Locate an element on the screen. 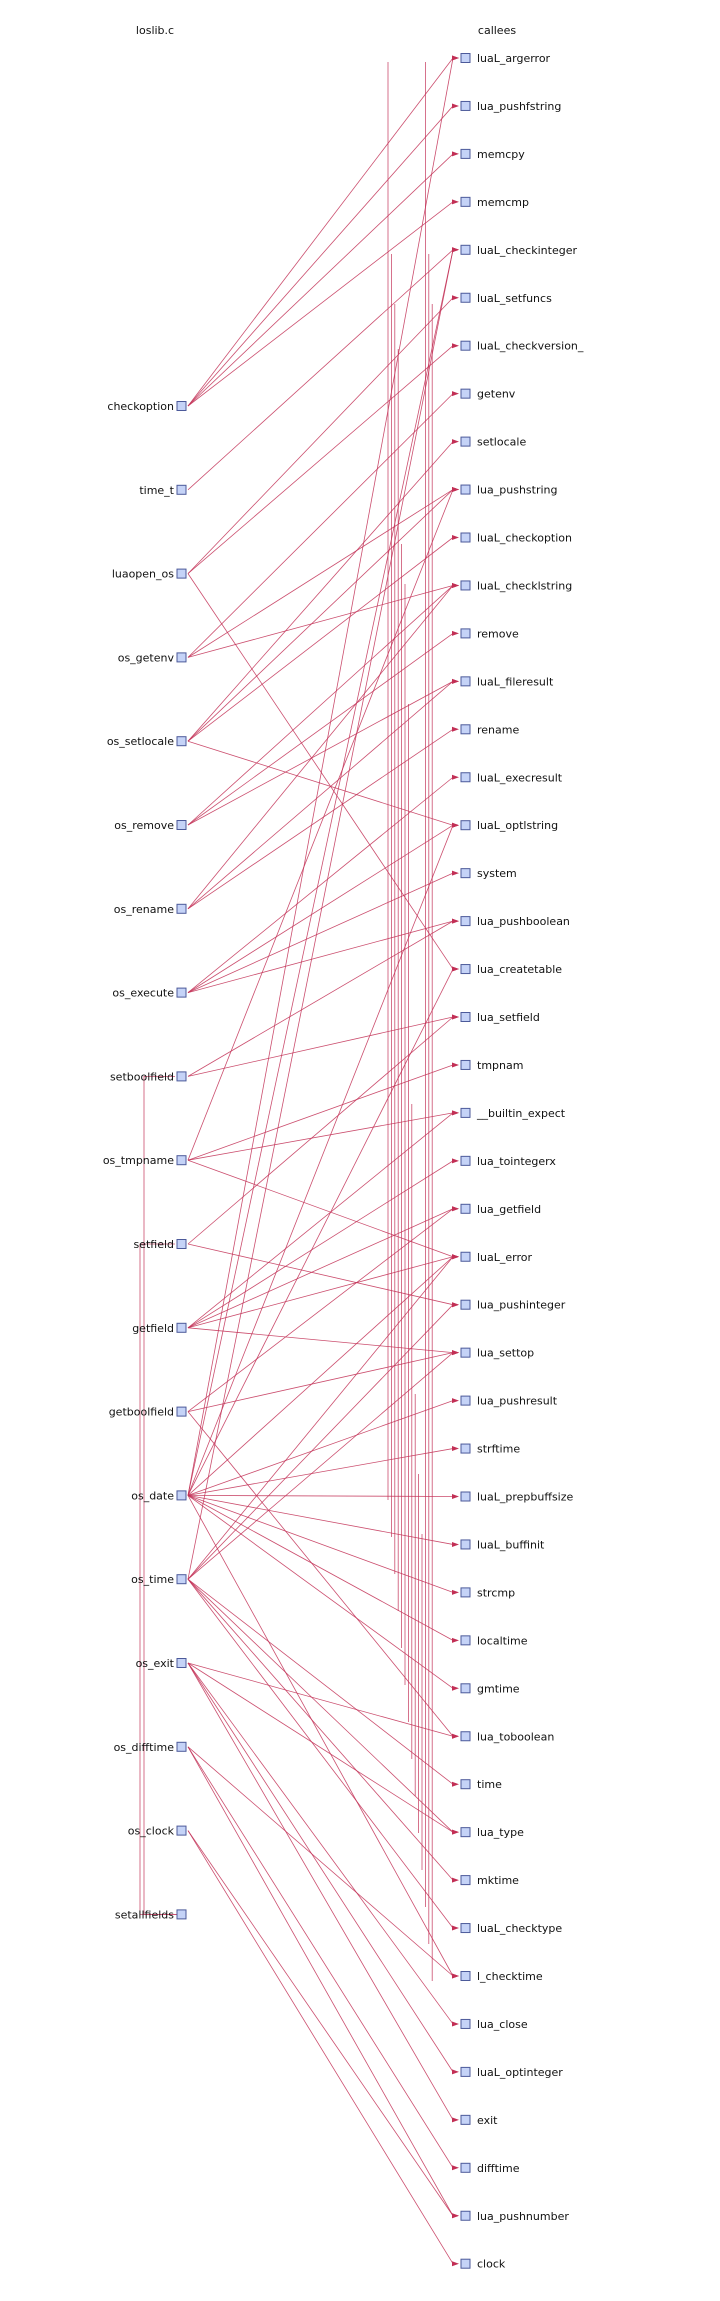 This screenshot has width=720, height=2301. callee-node-lua-pushboolean: lua_pushboolean is located at coordinates (515, 921).